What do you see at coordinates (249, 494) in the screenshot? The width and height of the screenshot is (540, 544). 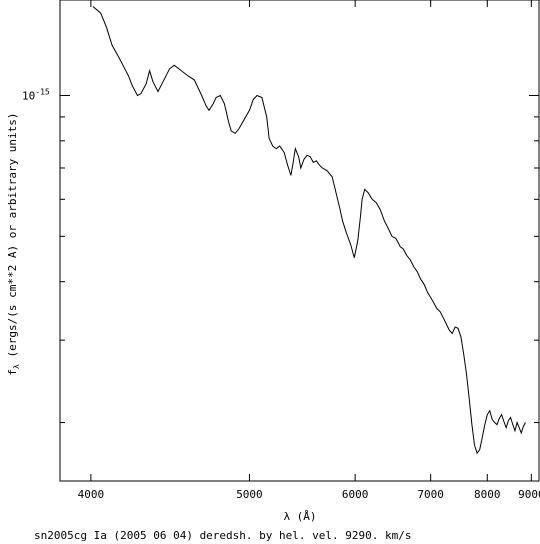 I see `x-tick-label: 5000` at bounding box center [249, 494].